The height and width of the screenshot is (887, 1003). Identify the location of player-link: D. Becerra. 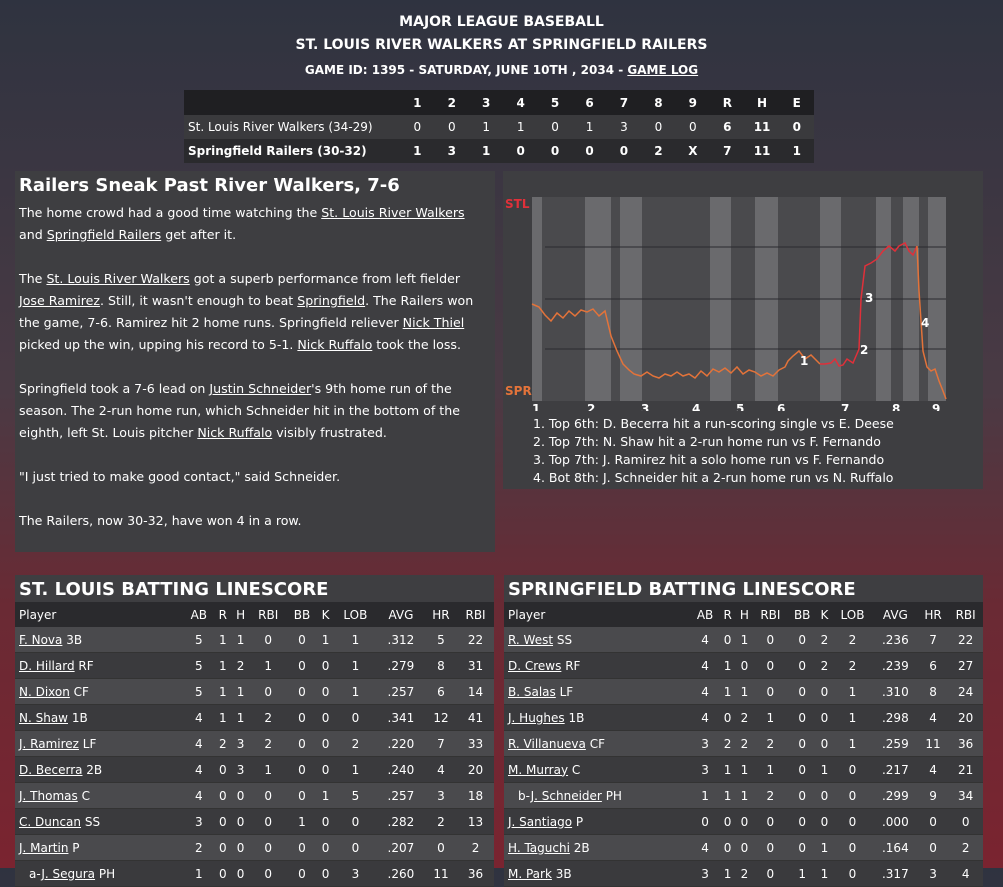
(51, 769).